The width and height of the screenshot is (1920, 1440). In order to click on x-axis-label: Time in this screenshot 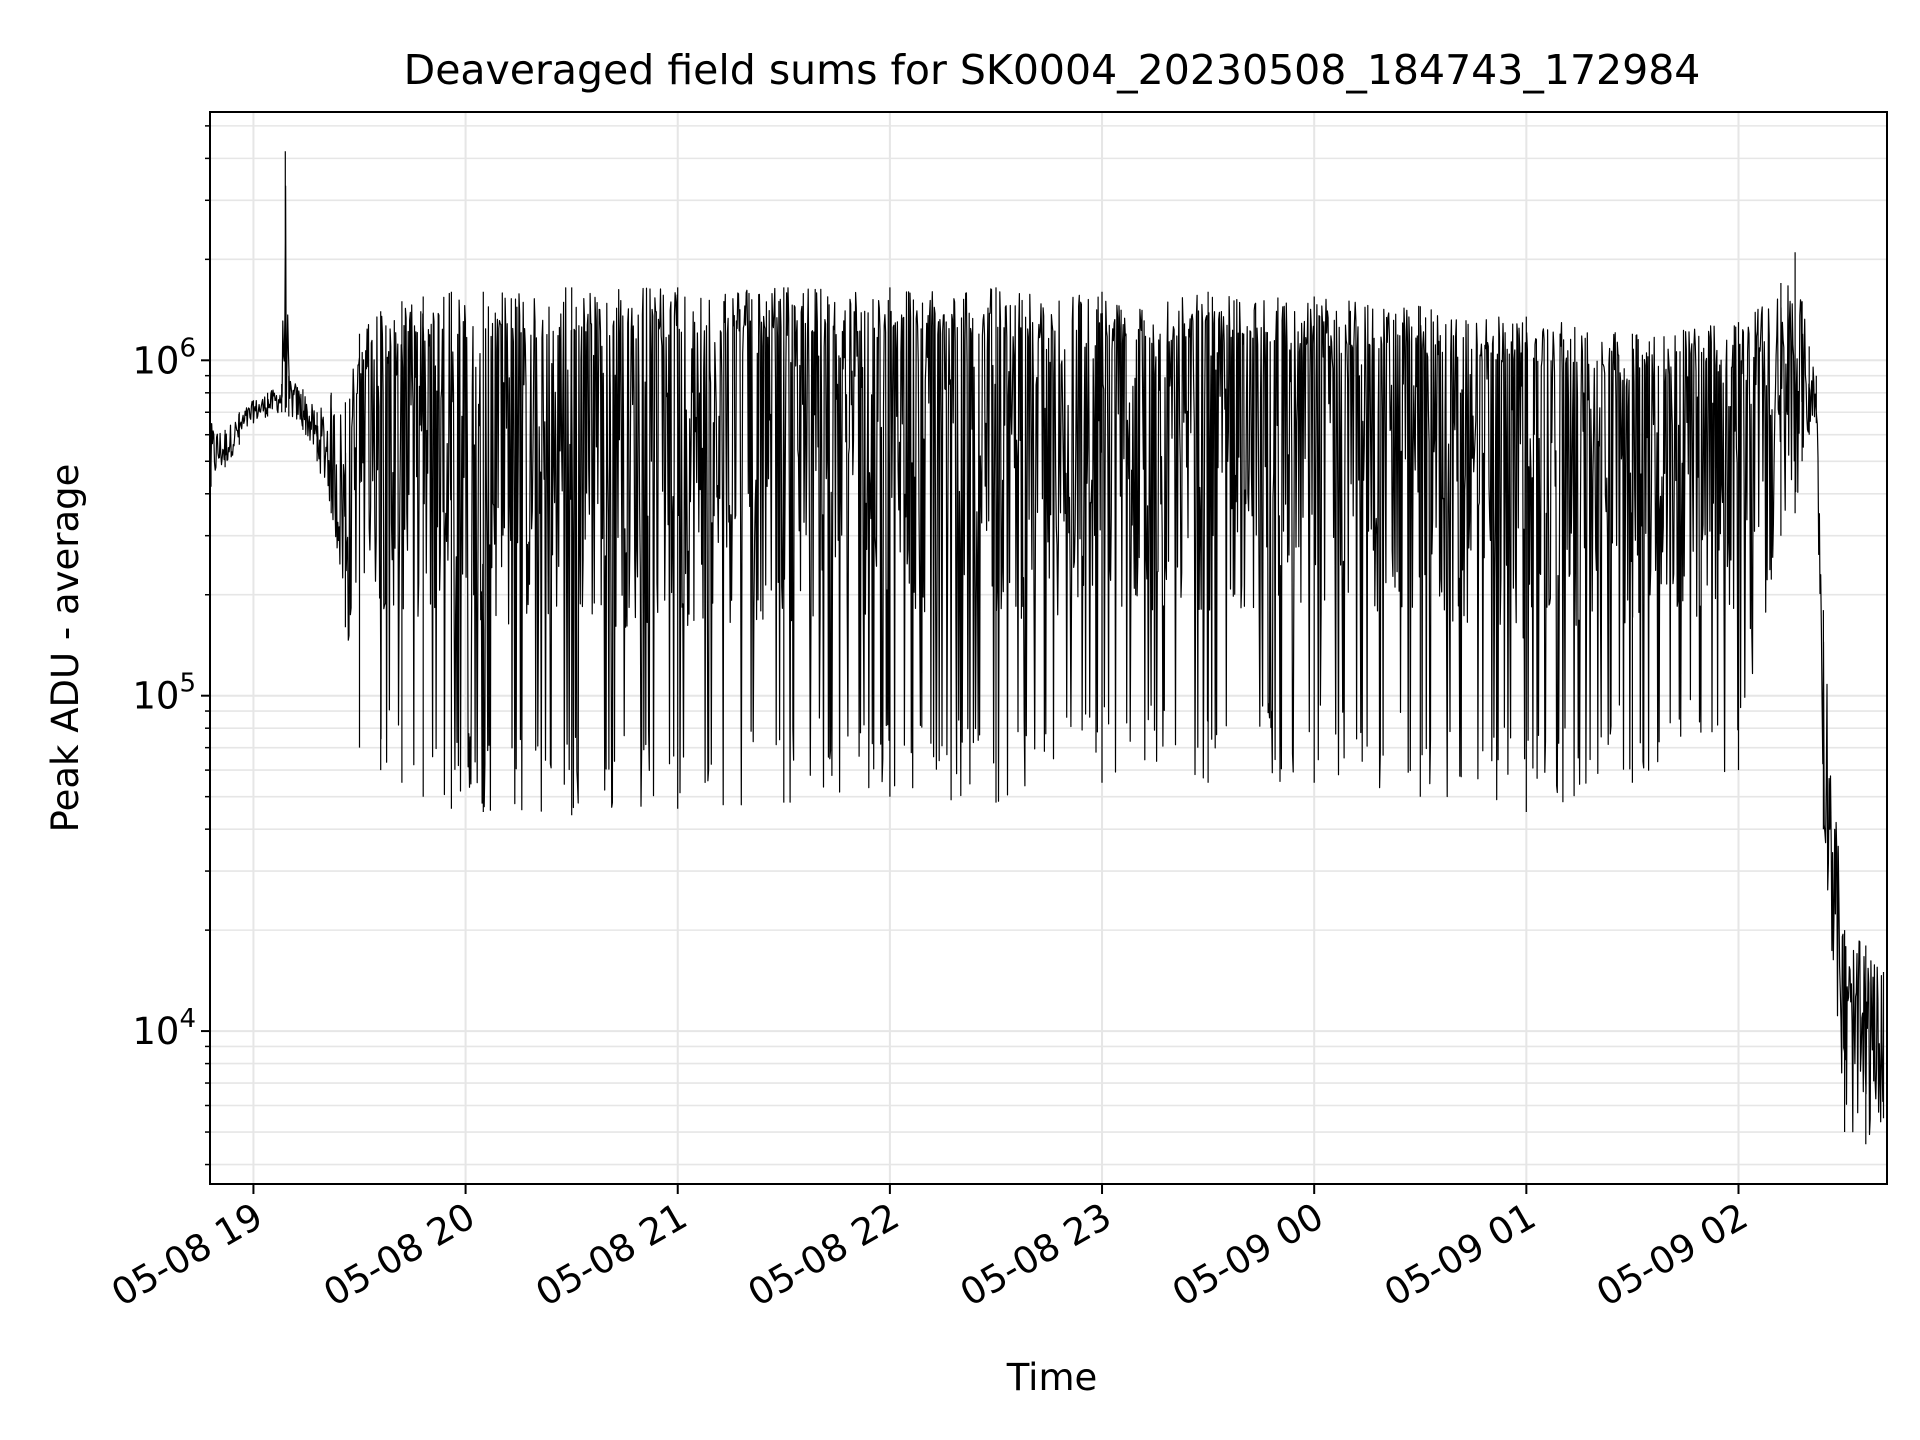, I will do `click(1052, 1377)`.